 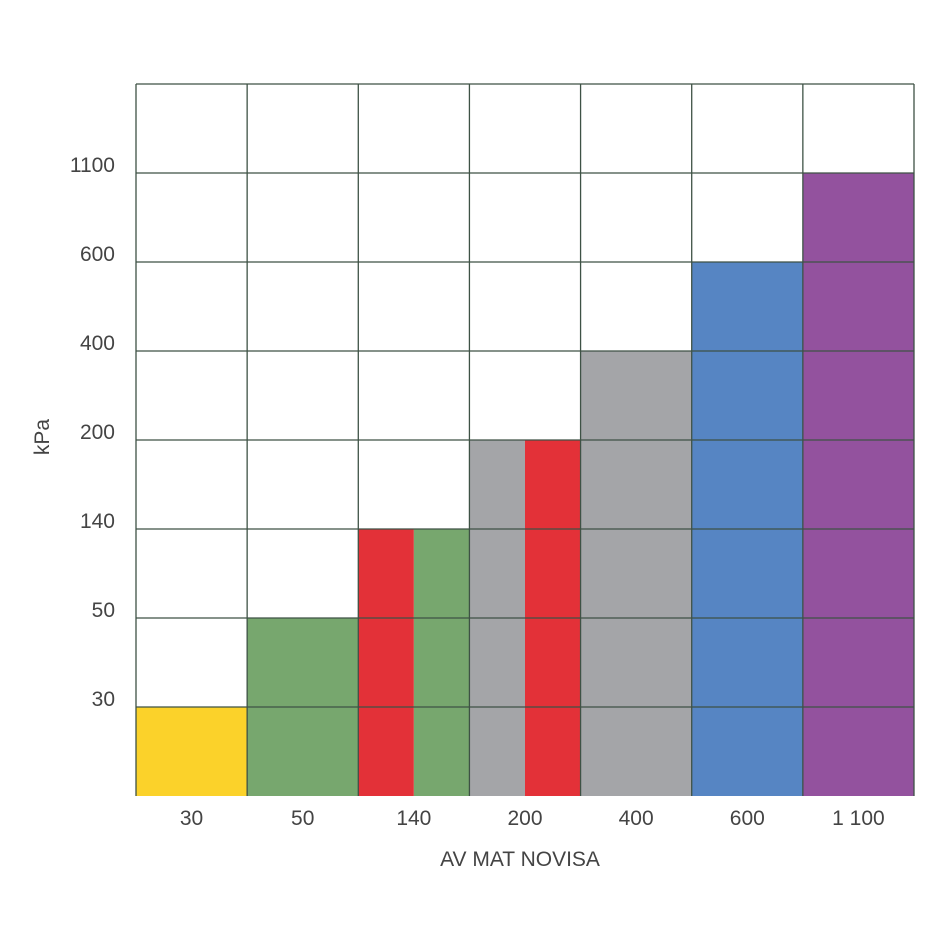 What do you see at coordinates (92, 165) in the screenshot?
I see `y-tick-label: 1100` at bounding box center [92, 165].